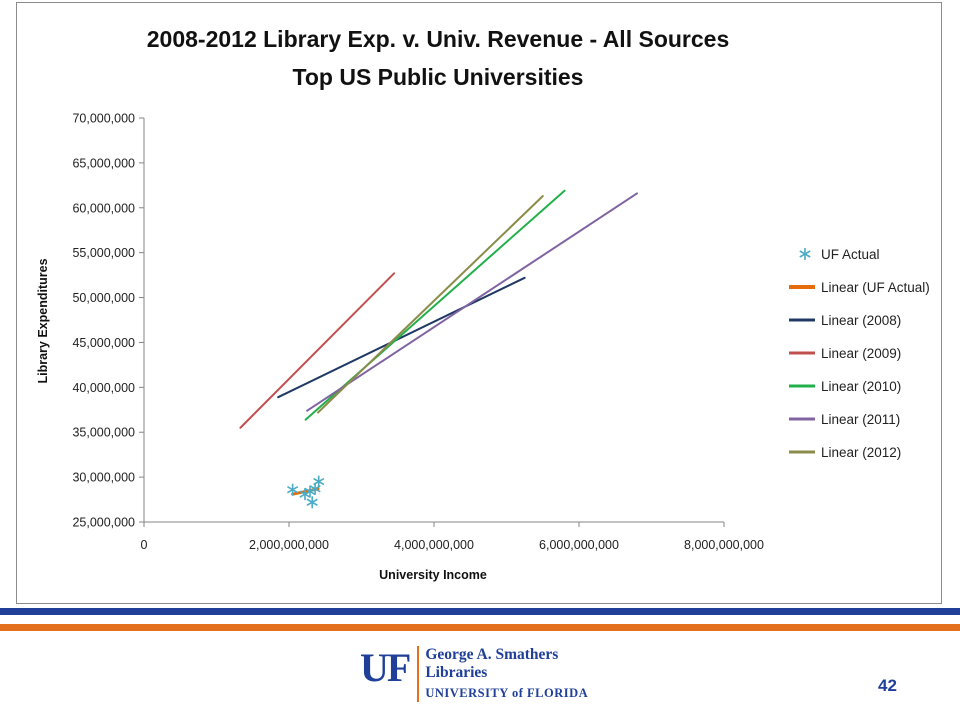 The width and height of the screenshot is (960, 720). I want to click on y-tick-label: 35,000,000, so click(103, 433).